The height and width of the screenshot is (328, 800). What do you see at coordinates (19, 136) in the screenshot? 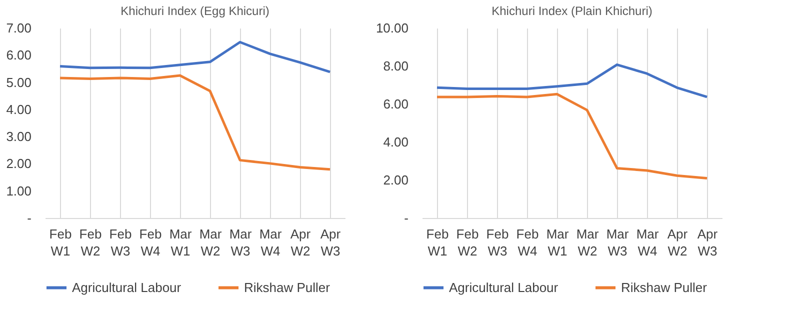
I see `y-tick-label: 3.00` at bounding box center [19, 136].